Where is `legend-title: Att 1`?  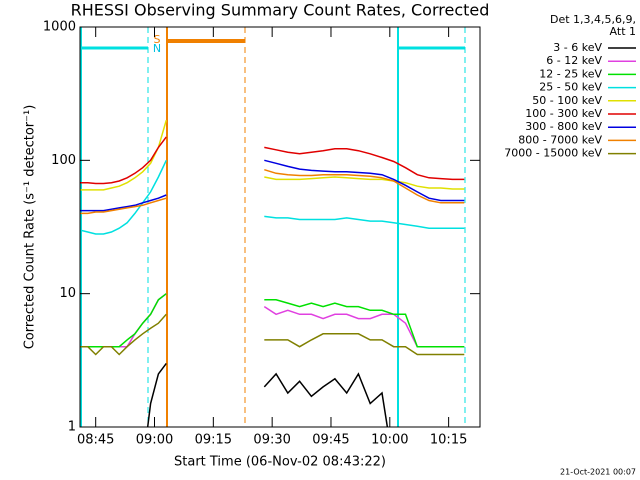 legend-title: Att 1 is located at coordinates (623, 31).